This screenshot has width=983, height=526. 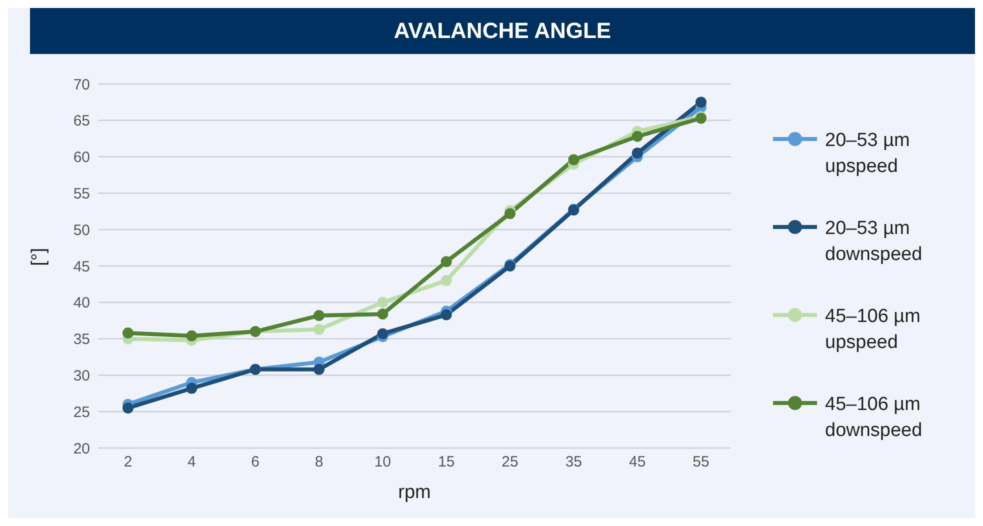 What do you see at coordinates (81, 121) in the screenshot?
I see `y-tick-label: 65` at bounding box center [81, 121].